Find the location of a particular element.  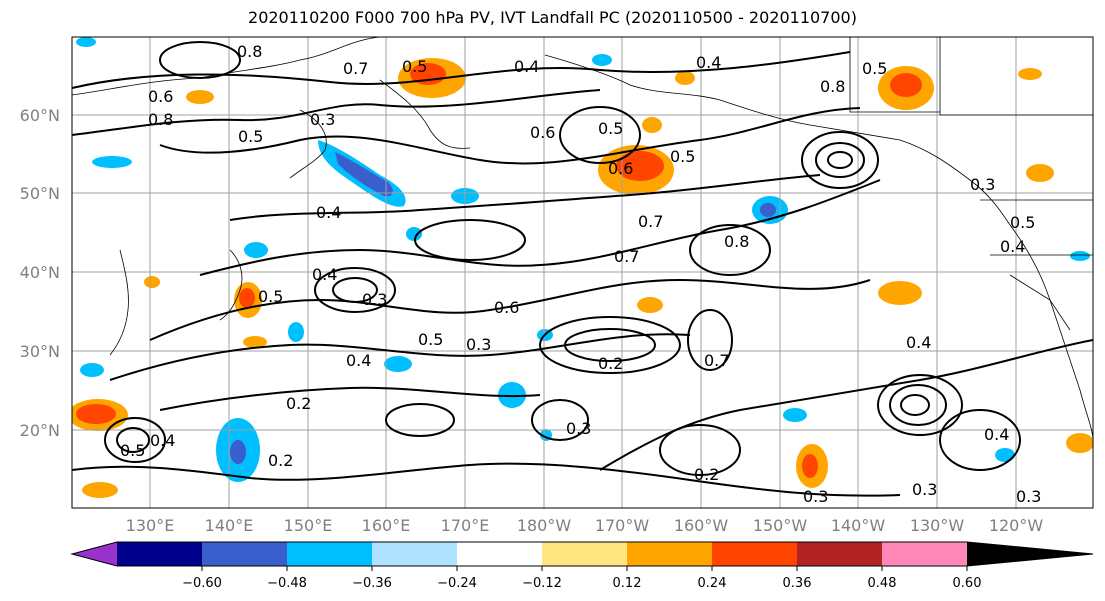

lon-label: 170°E is located at coordinates (465, 525).